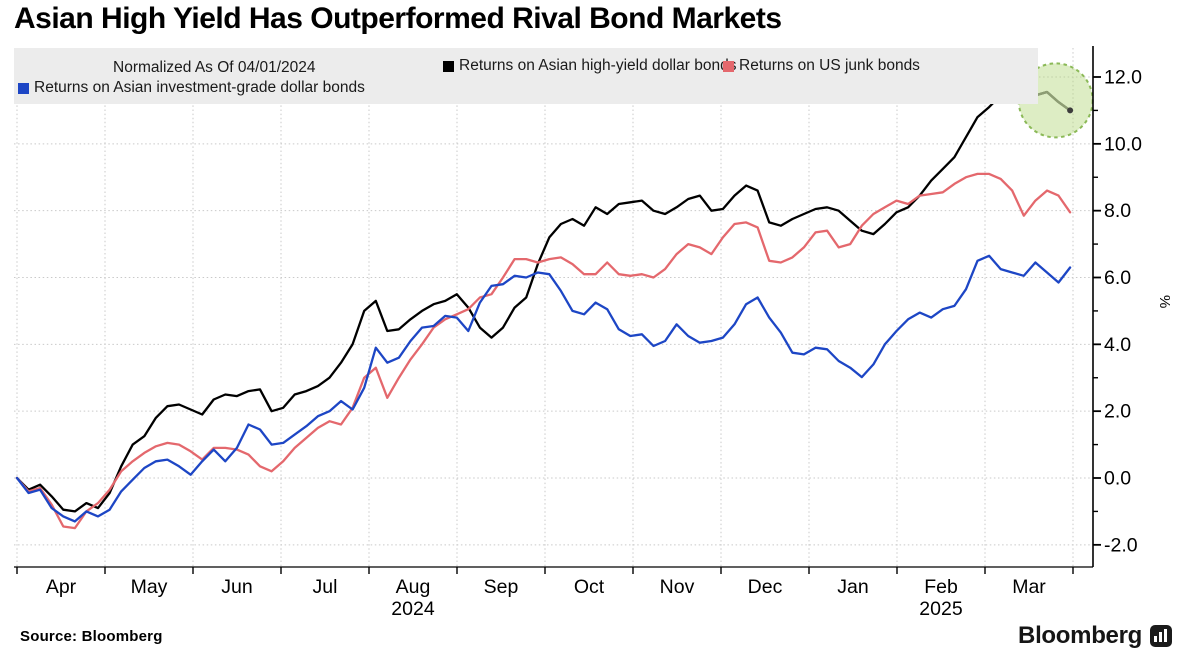  What do you see at coordinates (413, 587) in the screenshot?
I see `x-axis-month-label: Aug` at bounding box center [413, 587].